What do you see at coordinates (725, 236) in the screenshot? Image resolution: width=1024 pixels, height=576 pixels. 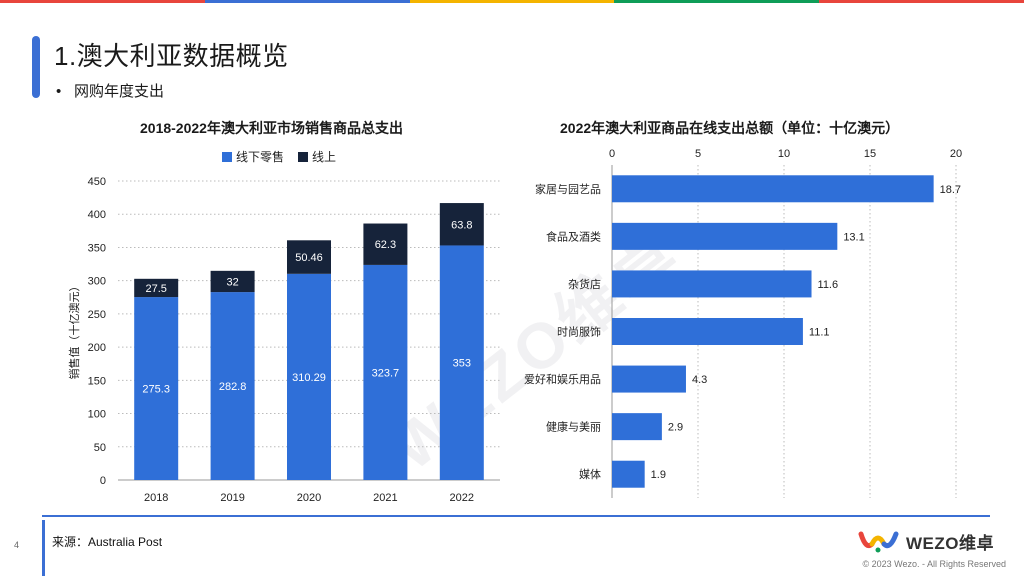 I see `bar-食品及酒类` at bounding box center [725, 236].